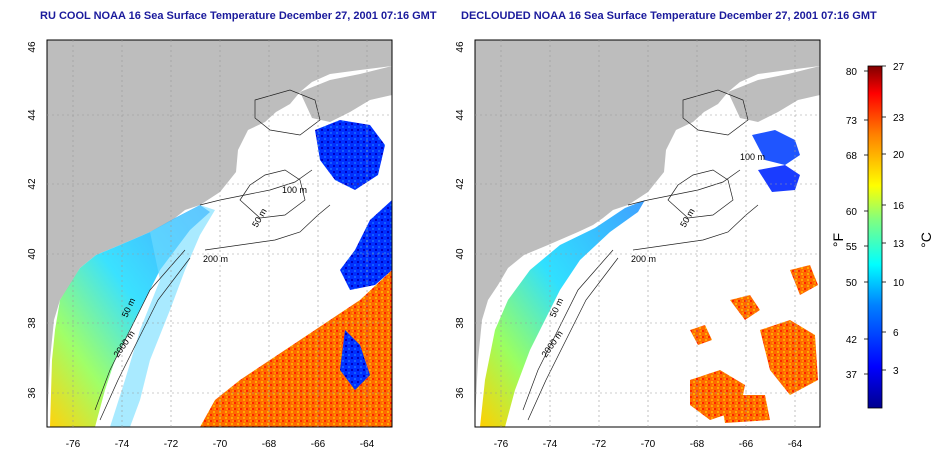 The width and height of the screenshot is (950, 475). What do you see at coordinates (852, 283) in the screenshot?
I see `f-tick-label: 50` at bounding box center [852, 283].